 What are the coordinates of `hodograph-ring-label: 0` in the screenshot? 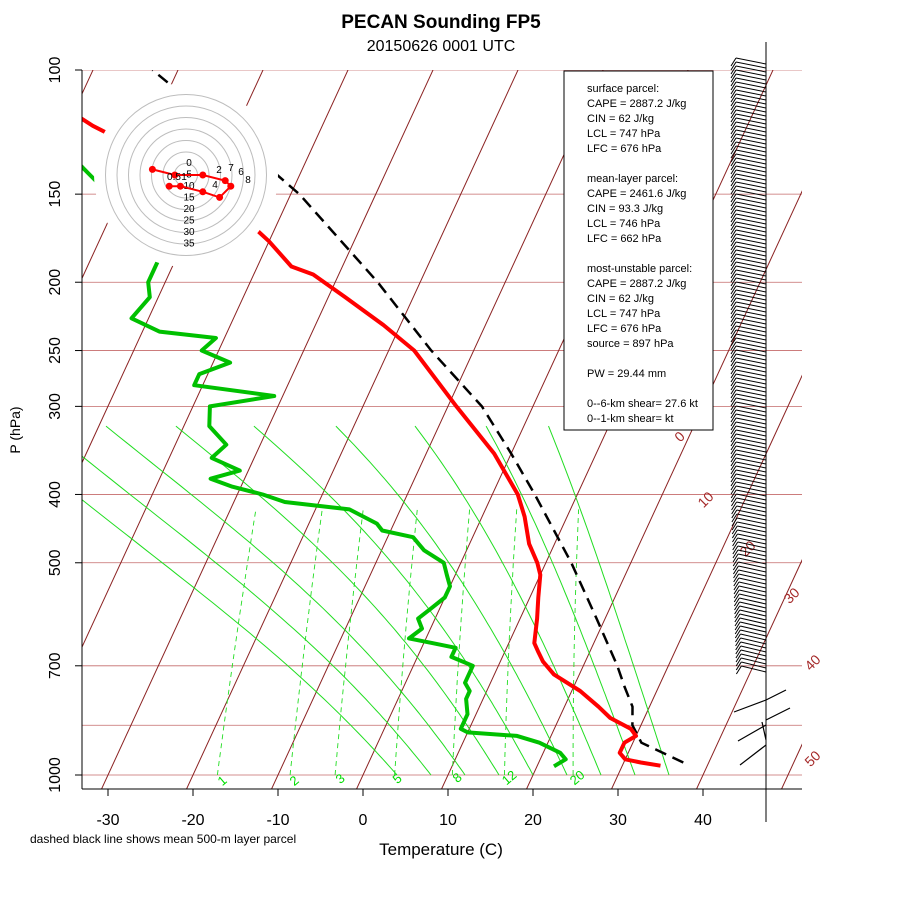 It's located at (189, 163).